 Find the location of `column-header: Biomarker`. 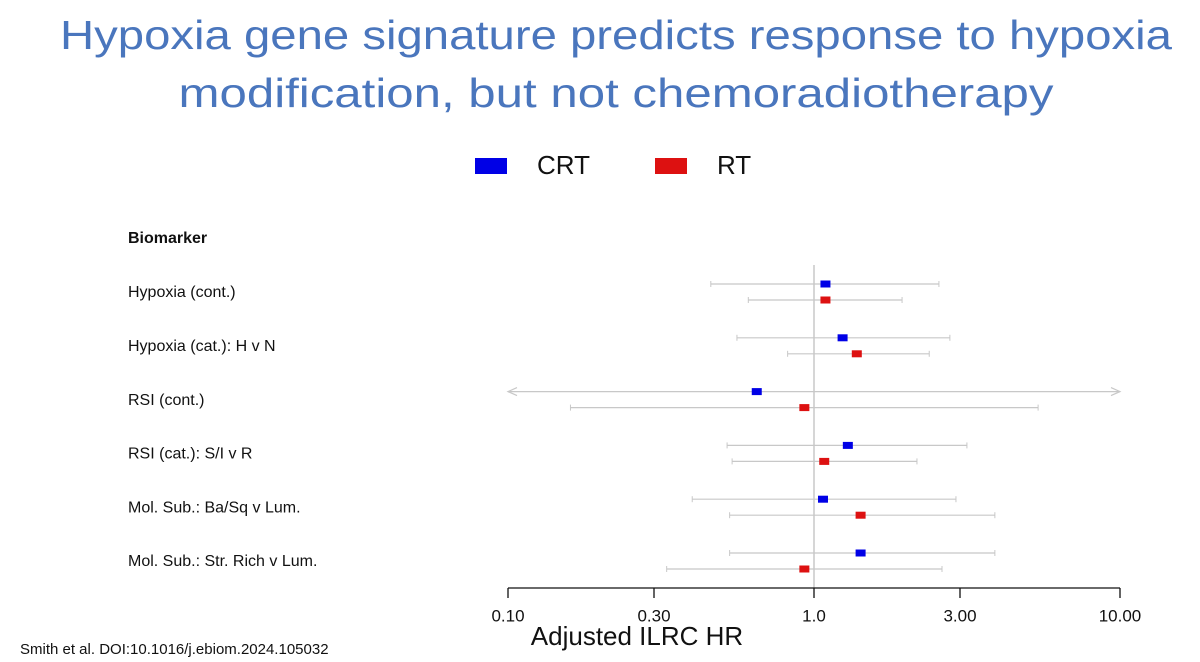

column-header: Biomarker is located at coordinates (167, 238).